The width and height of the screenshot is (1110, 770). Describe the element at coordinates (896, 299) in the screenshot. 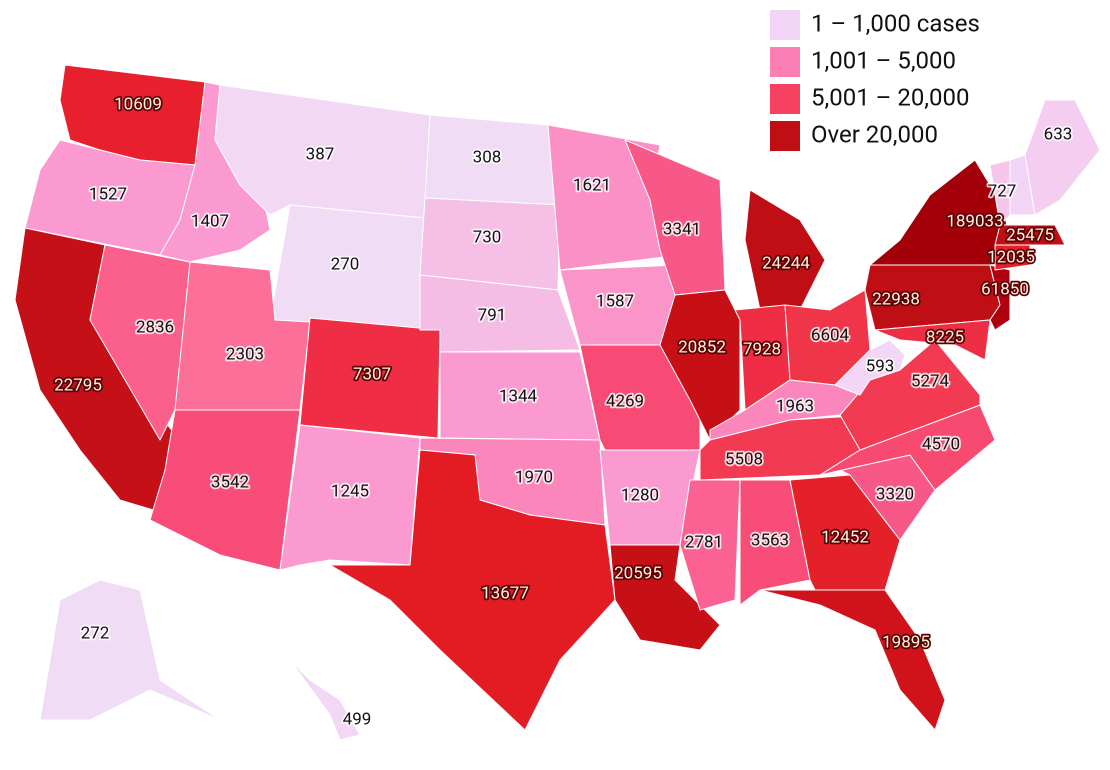

I see `state-value: 22938` at that location.